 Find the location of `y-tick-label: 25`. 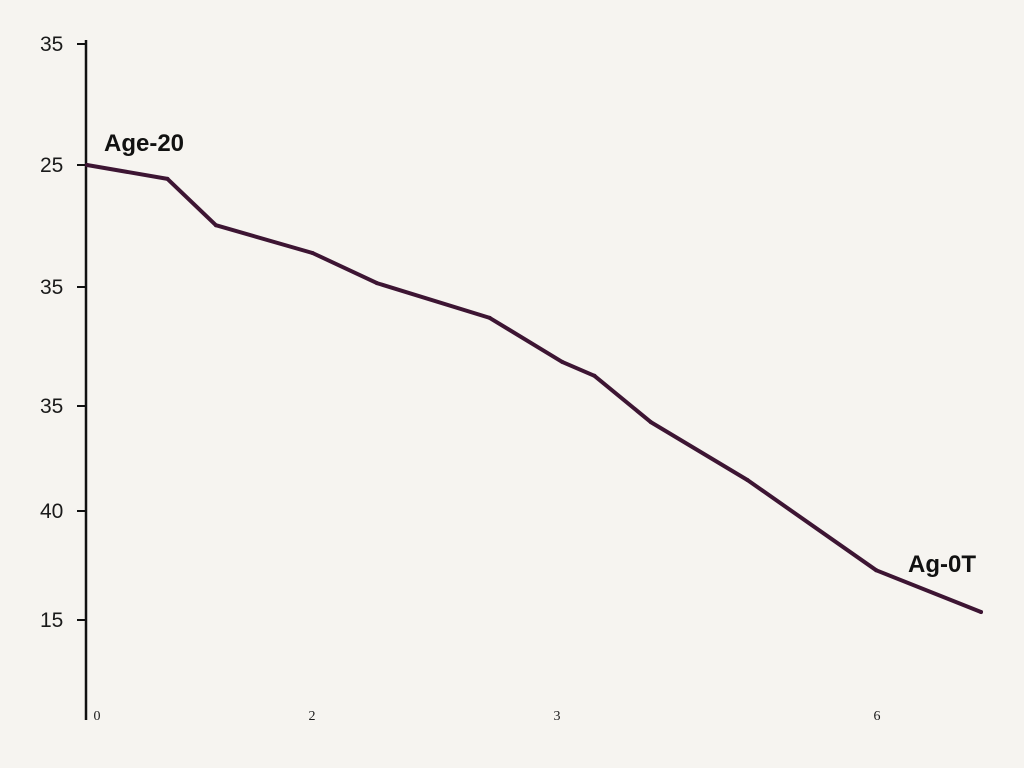

y-tick-label: 25 is located at coordinates (51, 165).